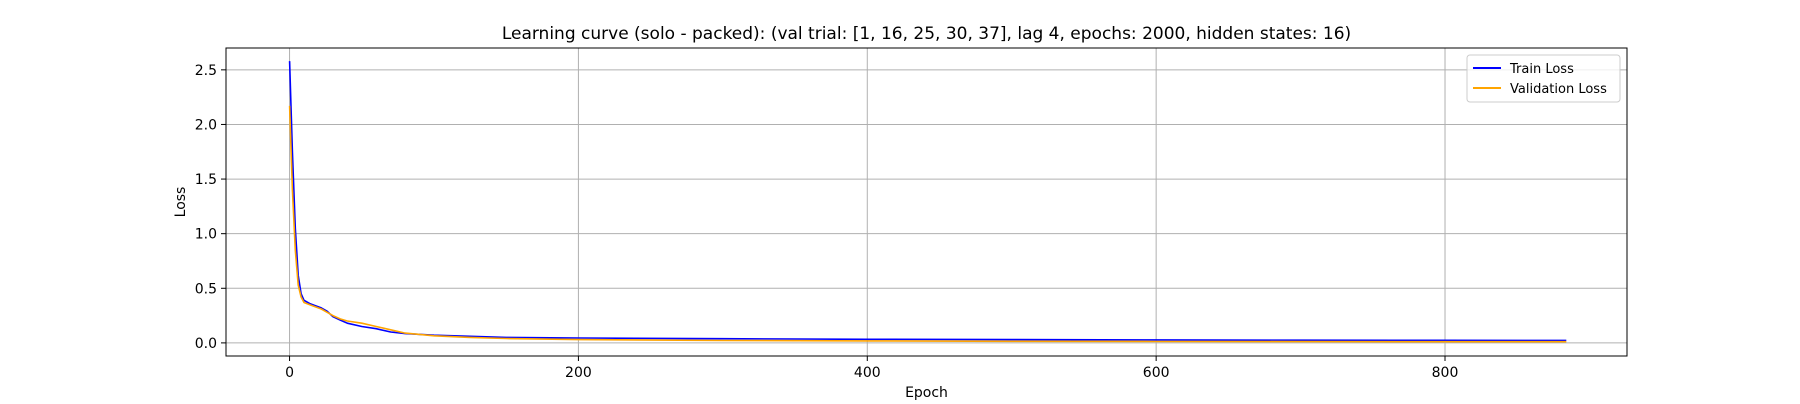 The width and height of the screenshot is (1800, 404). What do you see at coordinates (206, 180) in the screenshot?
I see `y-tick-label: 1.5` at bounding box center [206, 180].